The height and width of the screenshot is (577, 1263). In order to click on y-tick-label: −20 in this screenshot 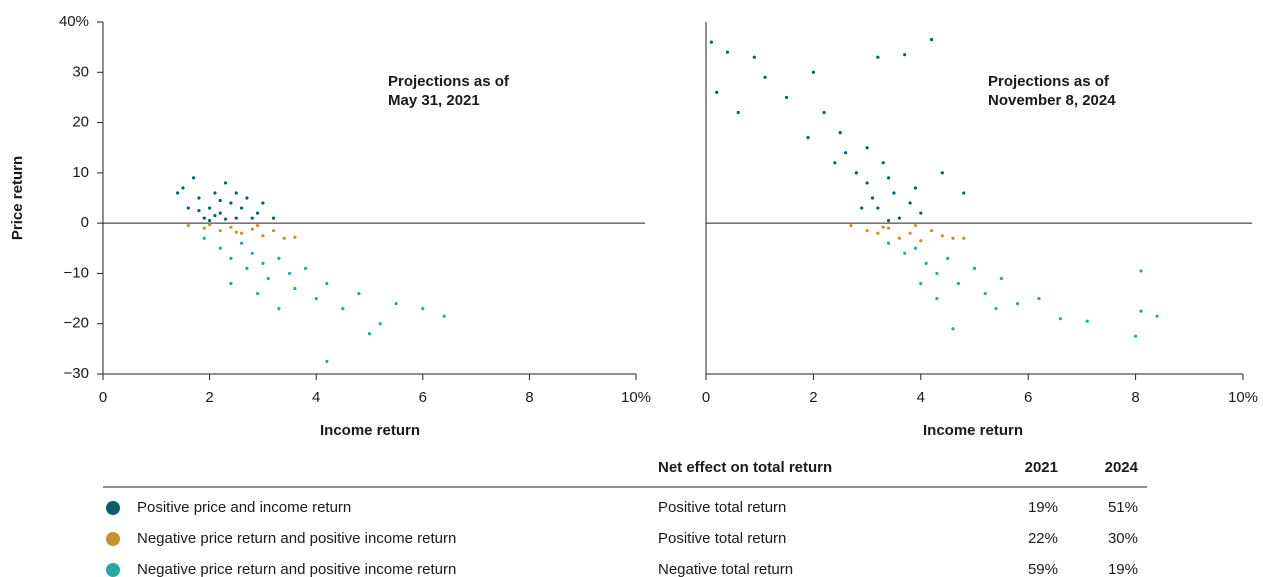, I will do `click(76, 323)`.